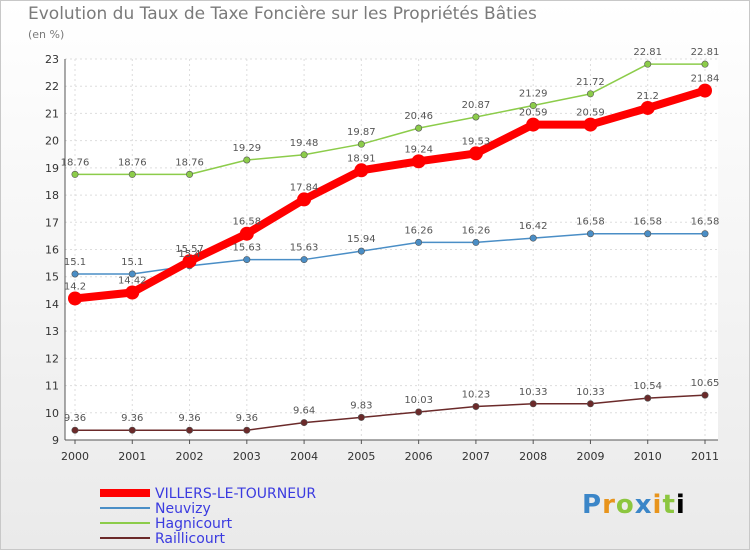 Image resolution: width=750 pixels, height=550 pixels. Describe the element at coordinates (52, 250) in the screenshot. I see `y-tick-label: 16` at that location.